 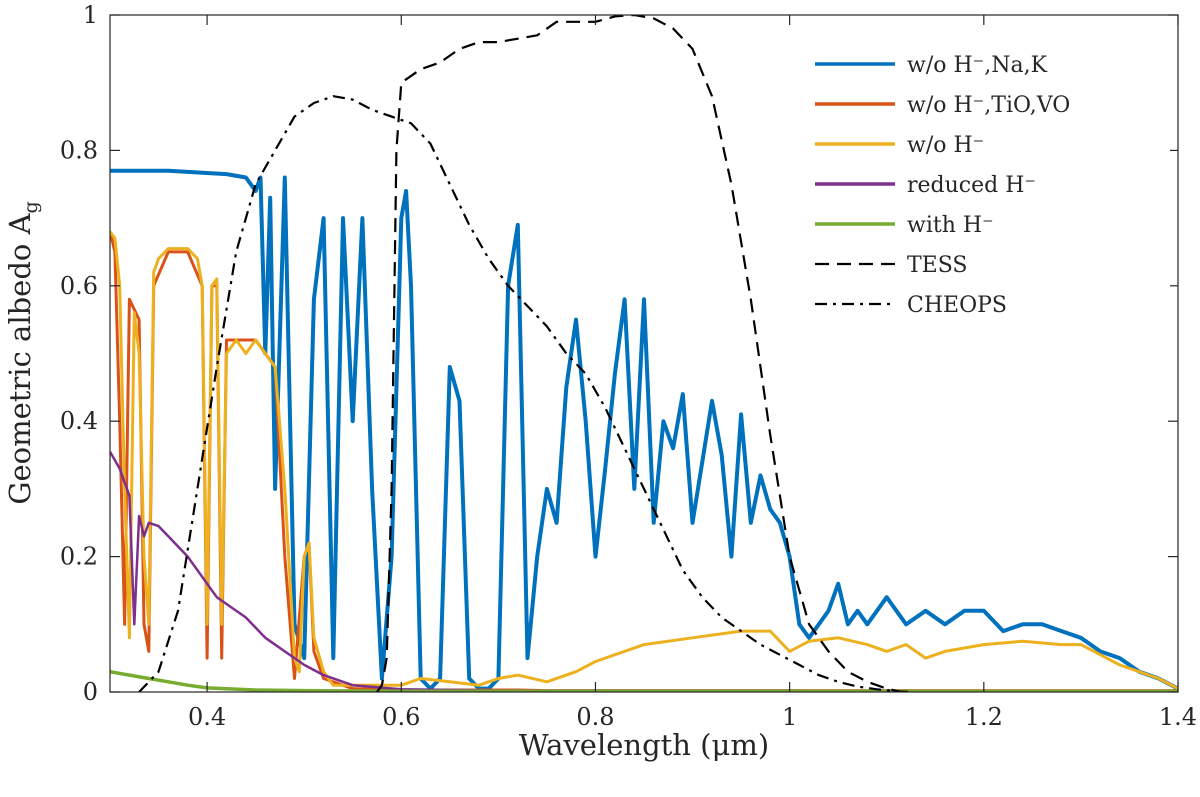 I want to click on y-axis-label-main: Geometric albedo A, so click(x=20, y=358).